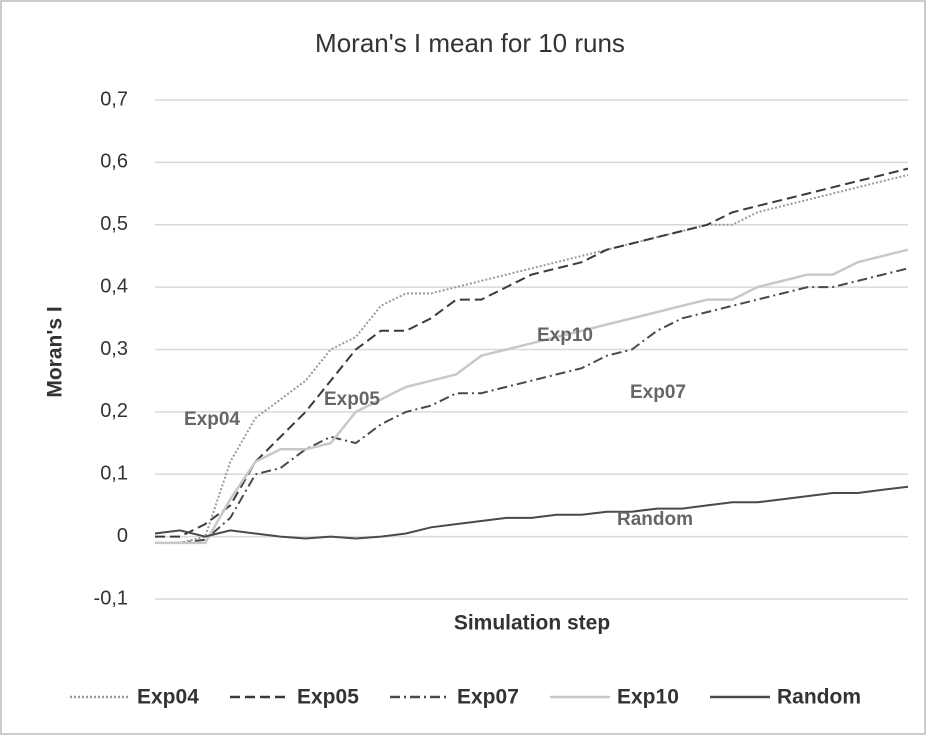 The height and width of the screenshot is (740, 926). What do you see at coordinates (658, 392) in the screenshot?
I see `annotation: Exp07` at bounding box center [658, 392].